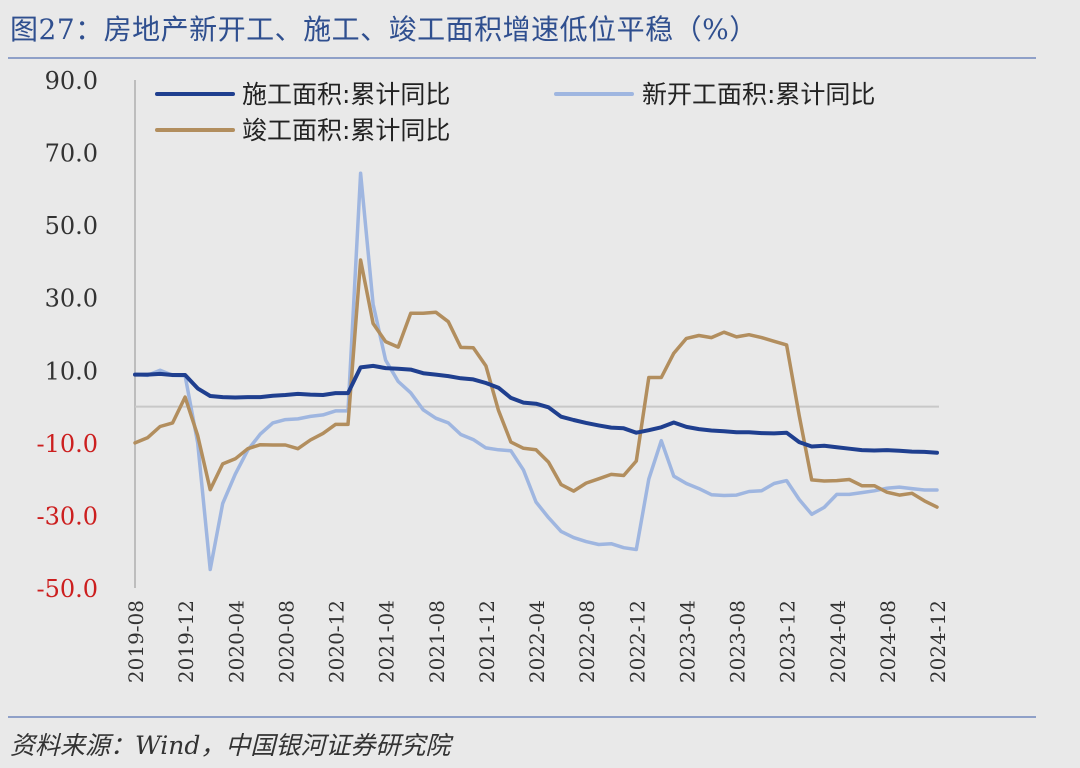 The width and height of the screenshot is (1080, 768). Describe the element at coordinates (67, 516) in the screenshot. I see `y-tick-label: -30.0` at that location.